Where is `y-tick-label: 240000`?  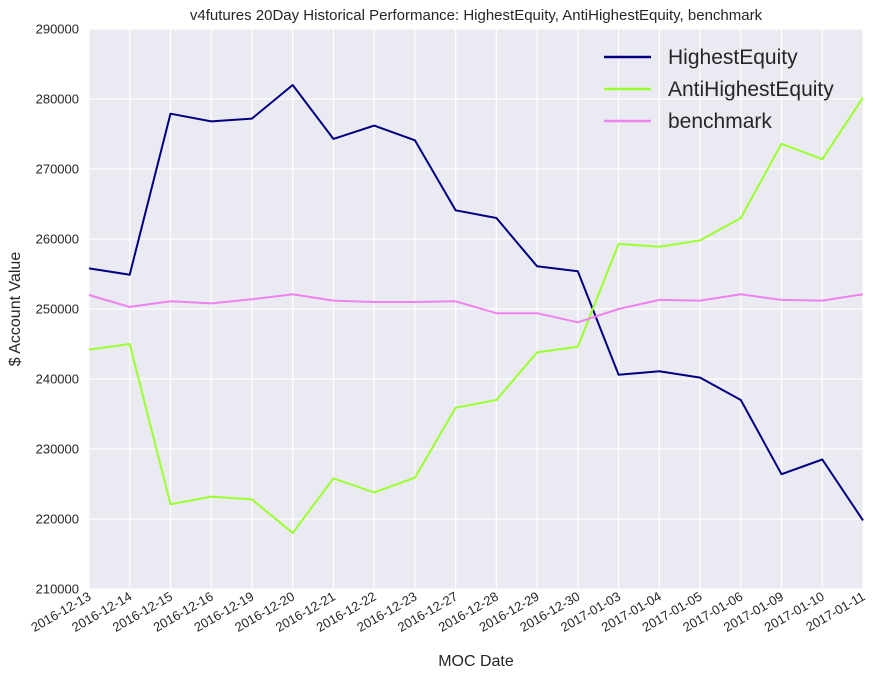
y-tick-label: 240000 is located at coordinates (57, 379).